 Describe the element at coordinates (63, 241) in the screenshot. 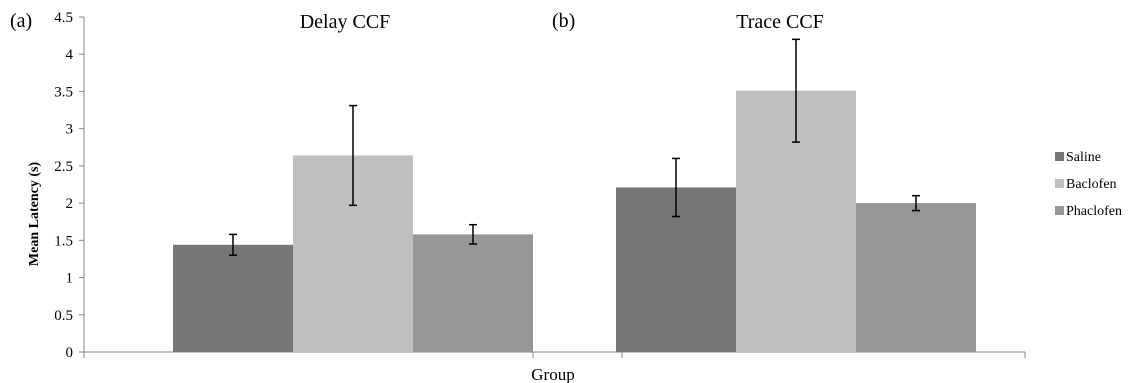

I see `y-tick-label: 1.5` at that location.